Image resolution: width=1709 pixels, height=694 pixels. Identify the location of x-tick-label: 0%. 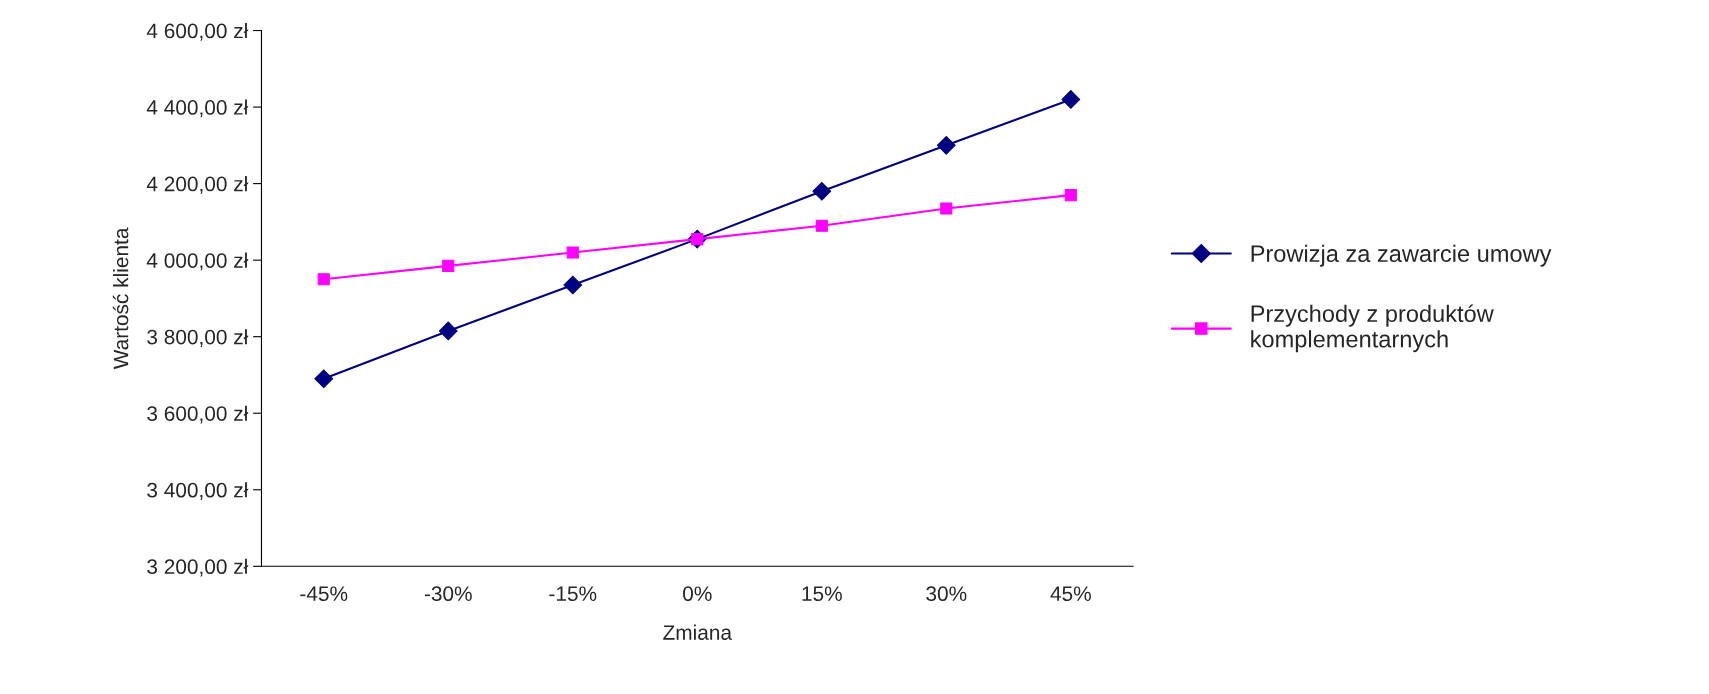
(697, 594).